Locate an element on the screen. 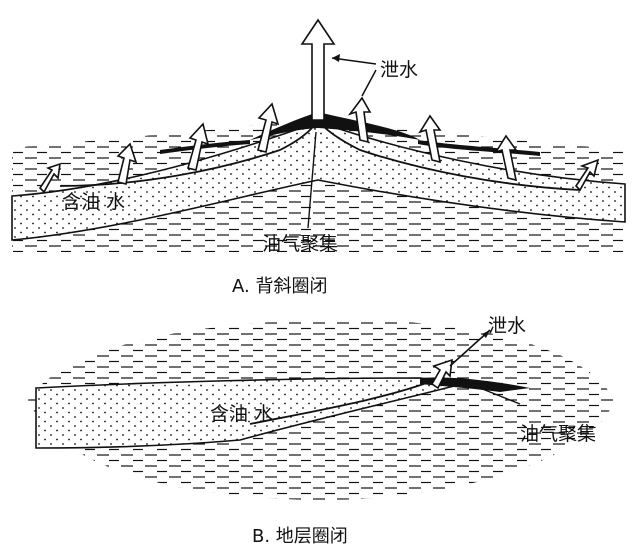 Image resolution: width=634 pixels, height=557 pixels. release-water-pointer-b is located at coordinates (470, 348).